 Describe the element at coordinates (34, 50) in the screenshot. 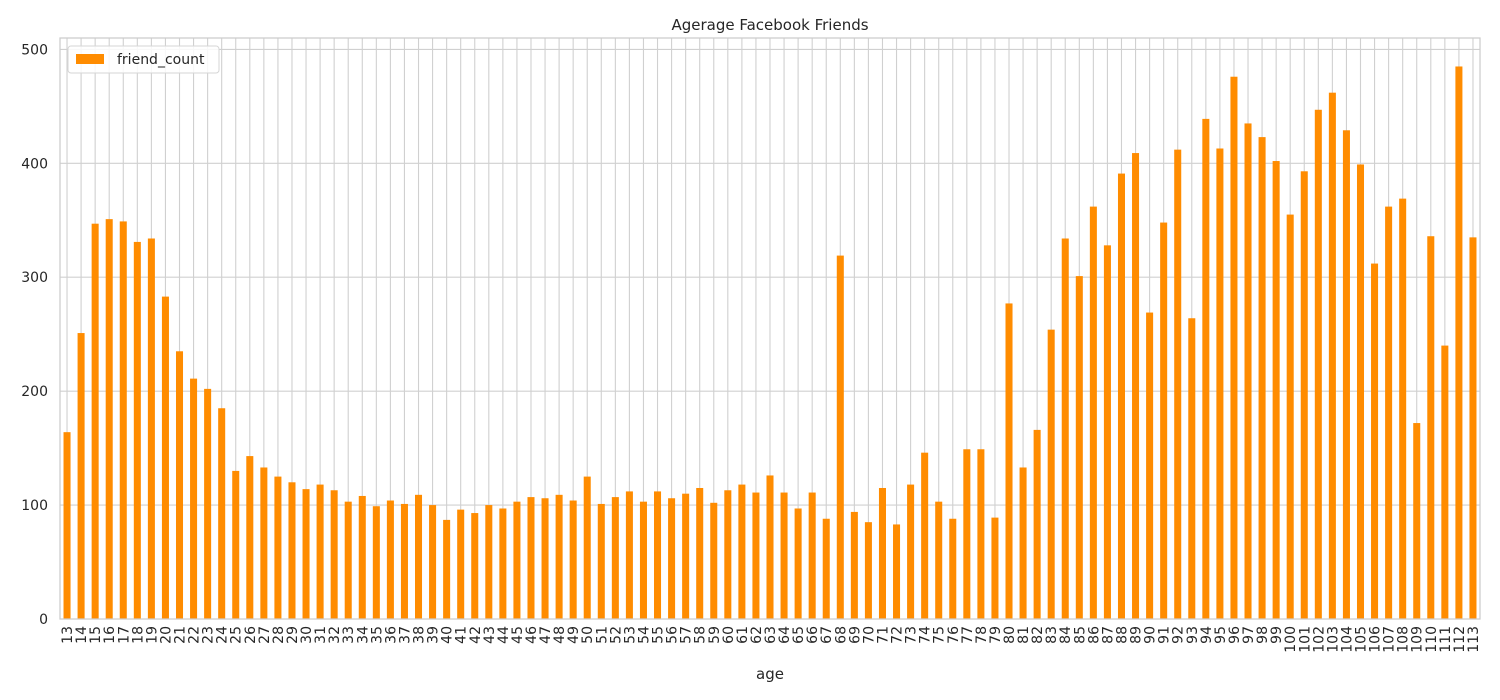

I see `y-tick-label: 500` at that location.